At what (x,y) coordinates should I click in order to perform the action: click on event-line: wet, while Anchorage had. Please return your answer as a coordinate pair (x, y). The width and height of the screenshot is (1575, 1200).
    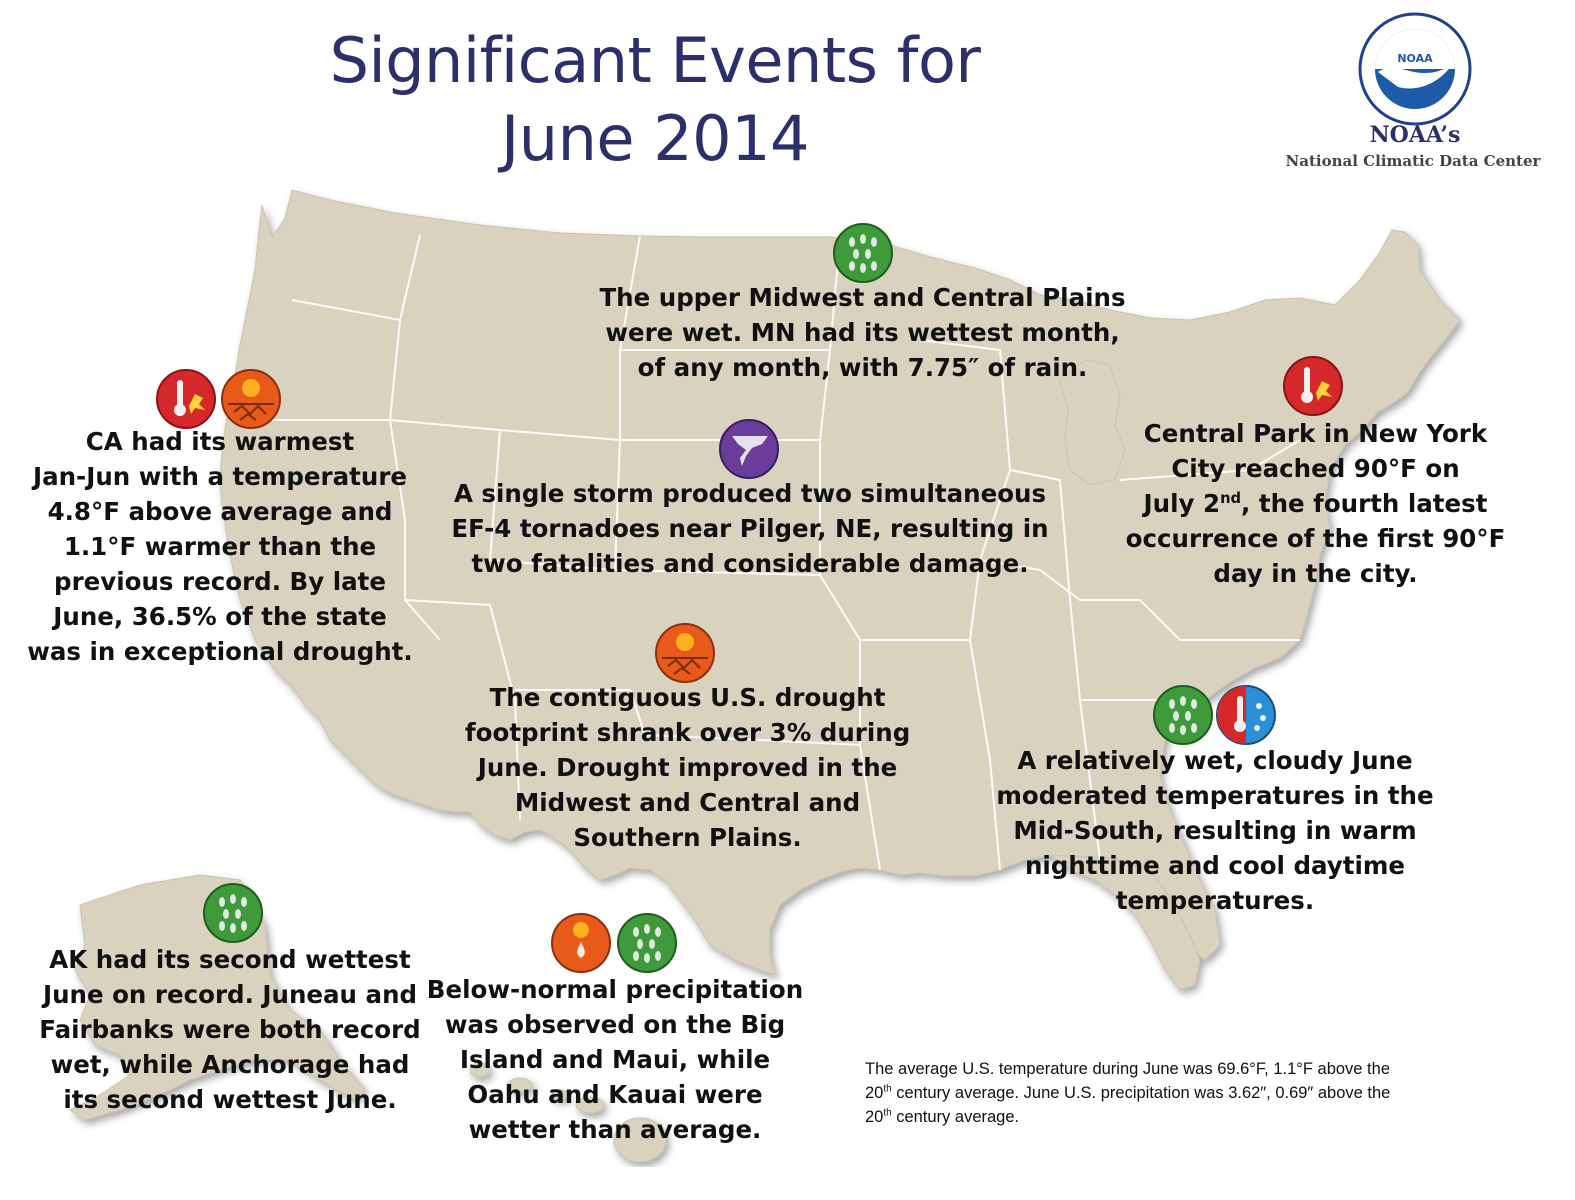
    Looking at the image, I should click on (230, 1064).